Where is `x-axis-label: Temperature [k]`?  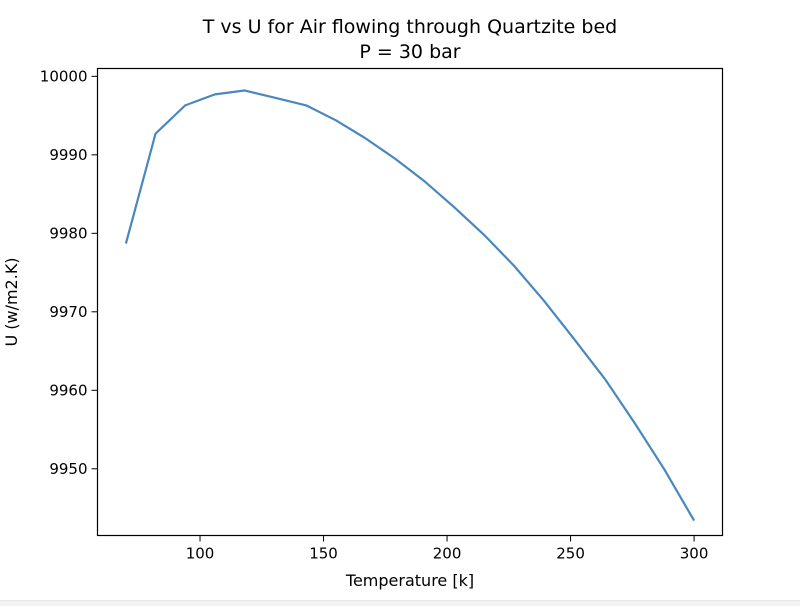 x-axis-label: Temperature [k] is located at coordinates (409, 580).